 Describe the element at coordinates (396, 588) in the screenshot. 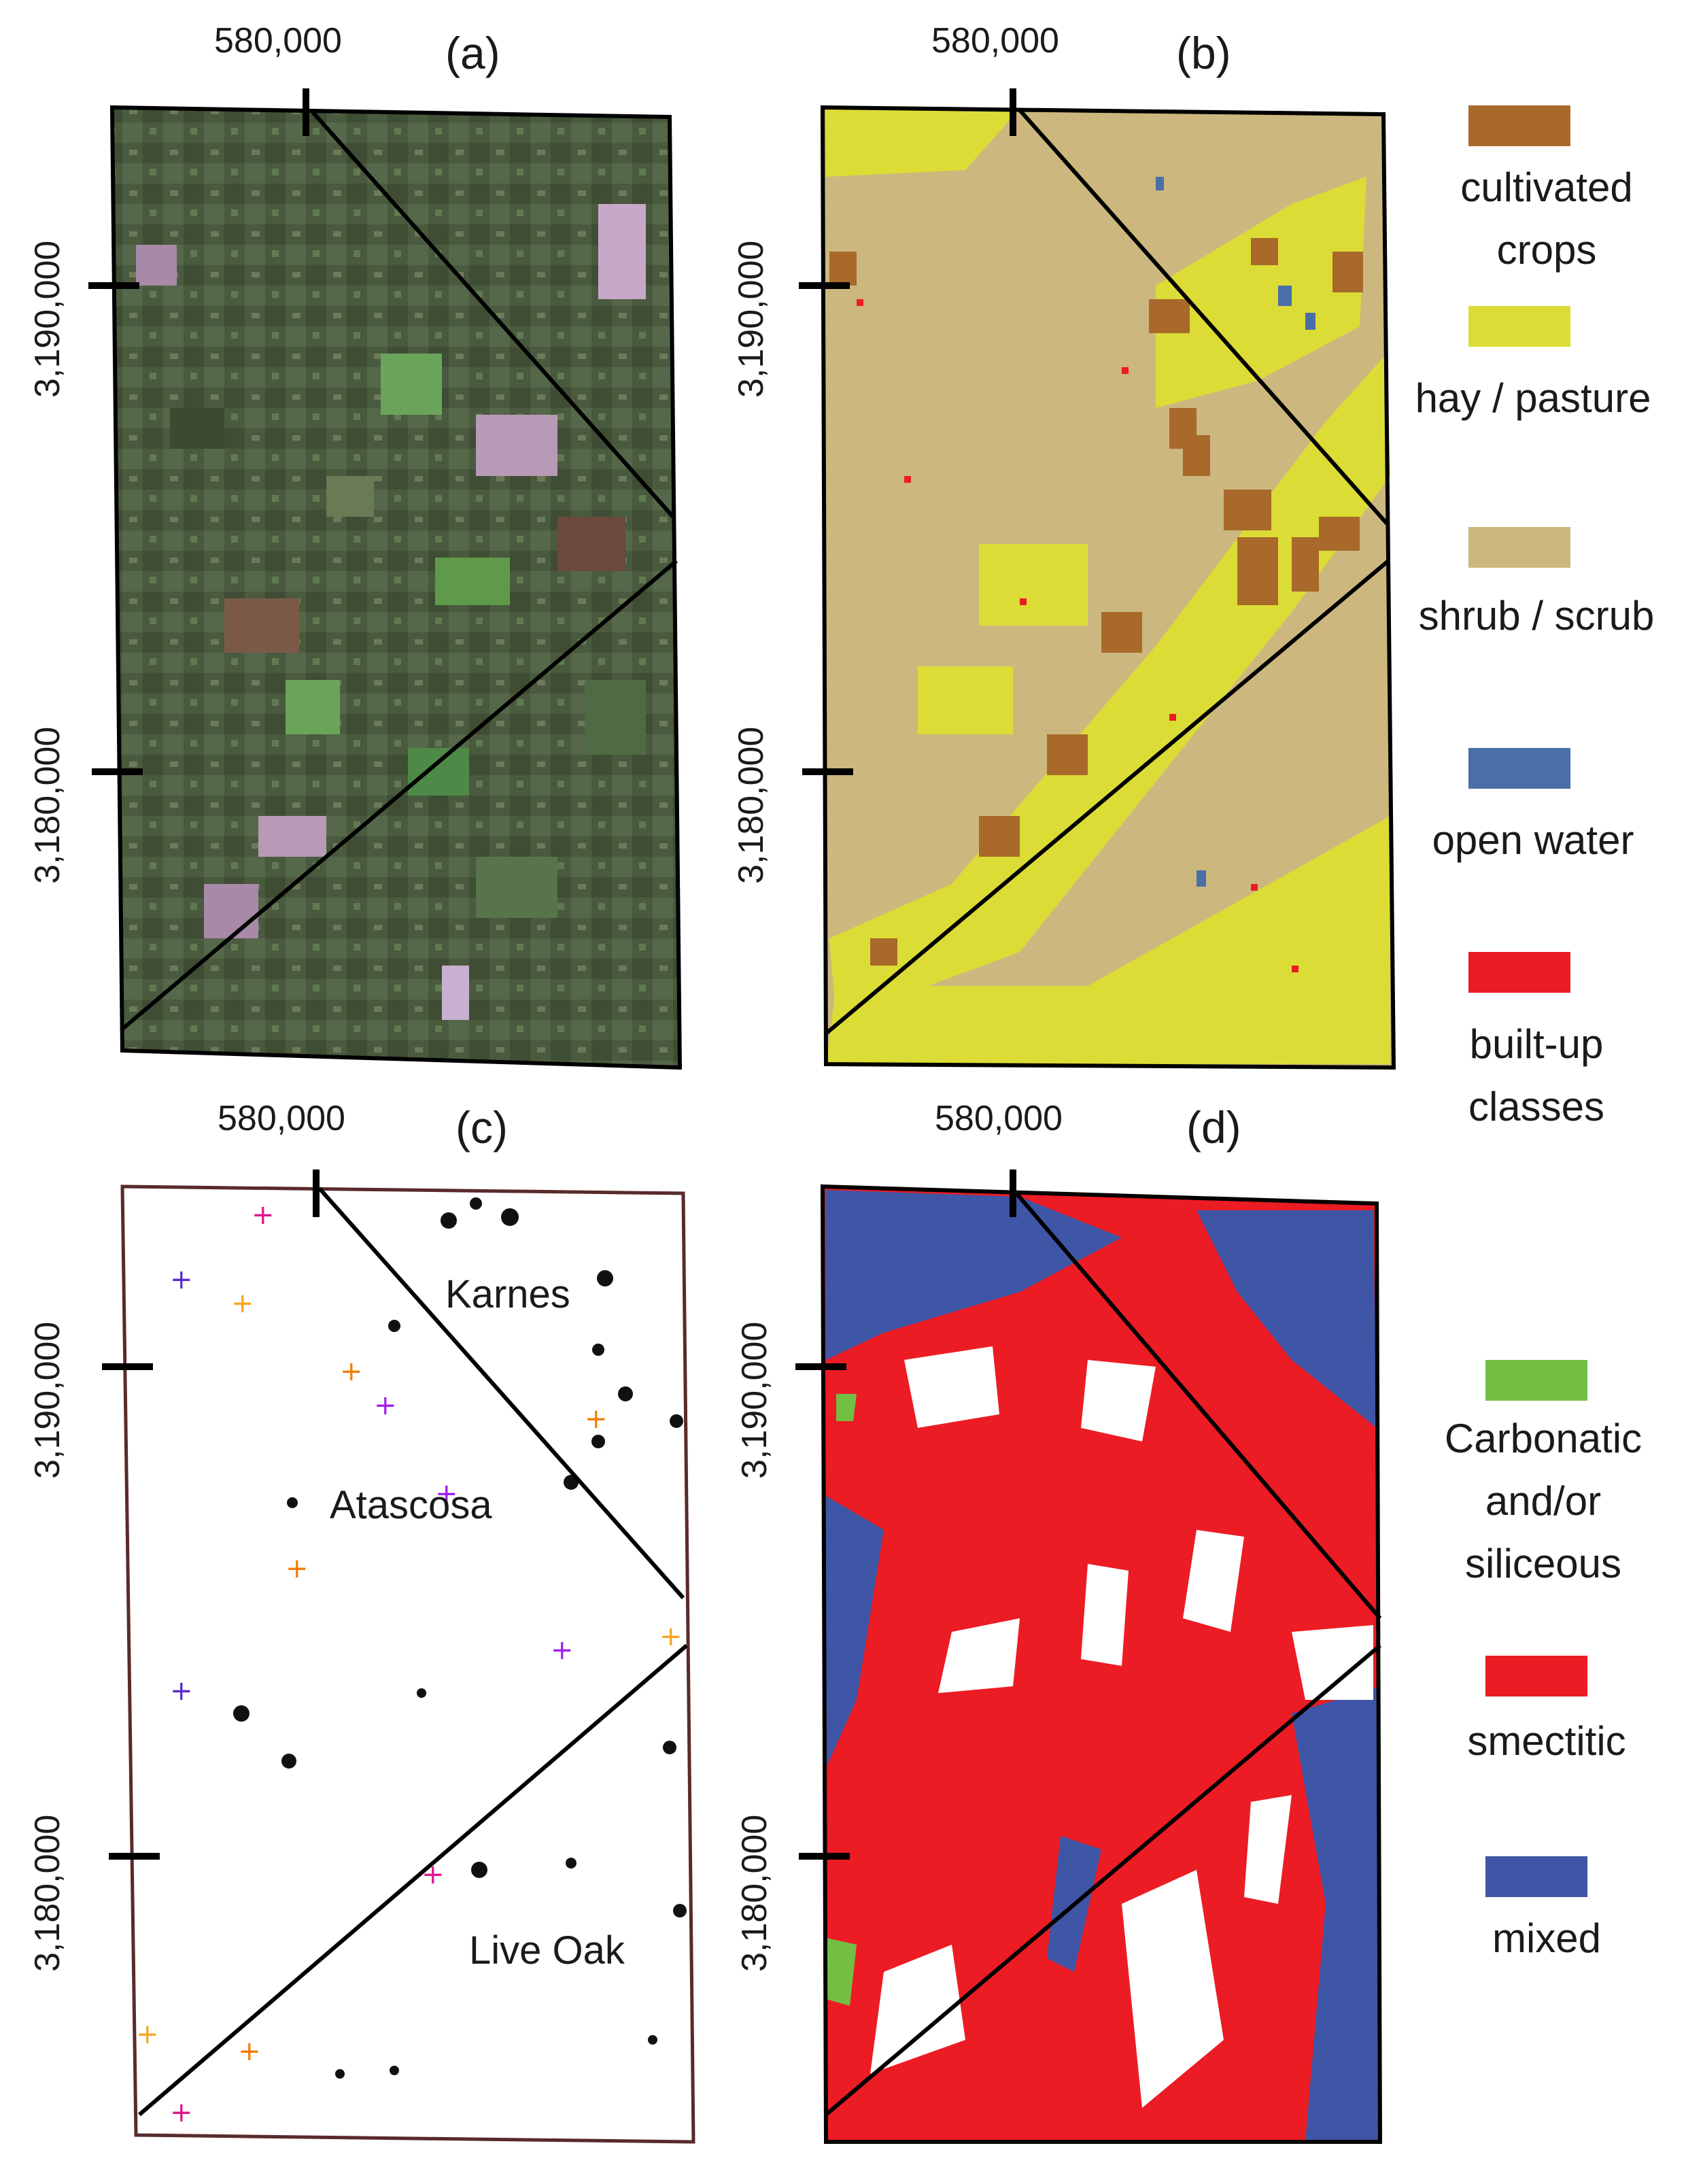

I see `panel-a-satellite-image` at that location.